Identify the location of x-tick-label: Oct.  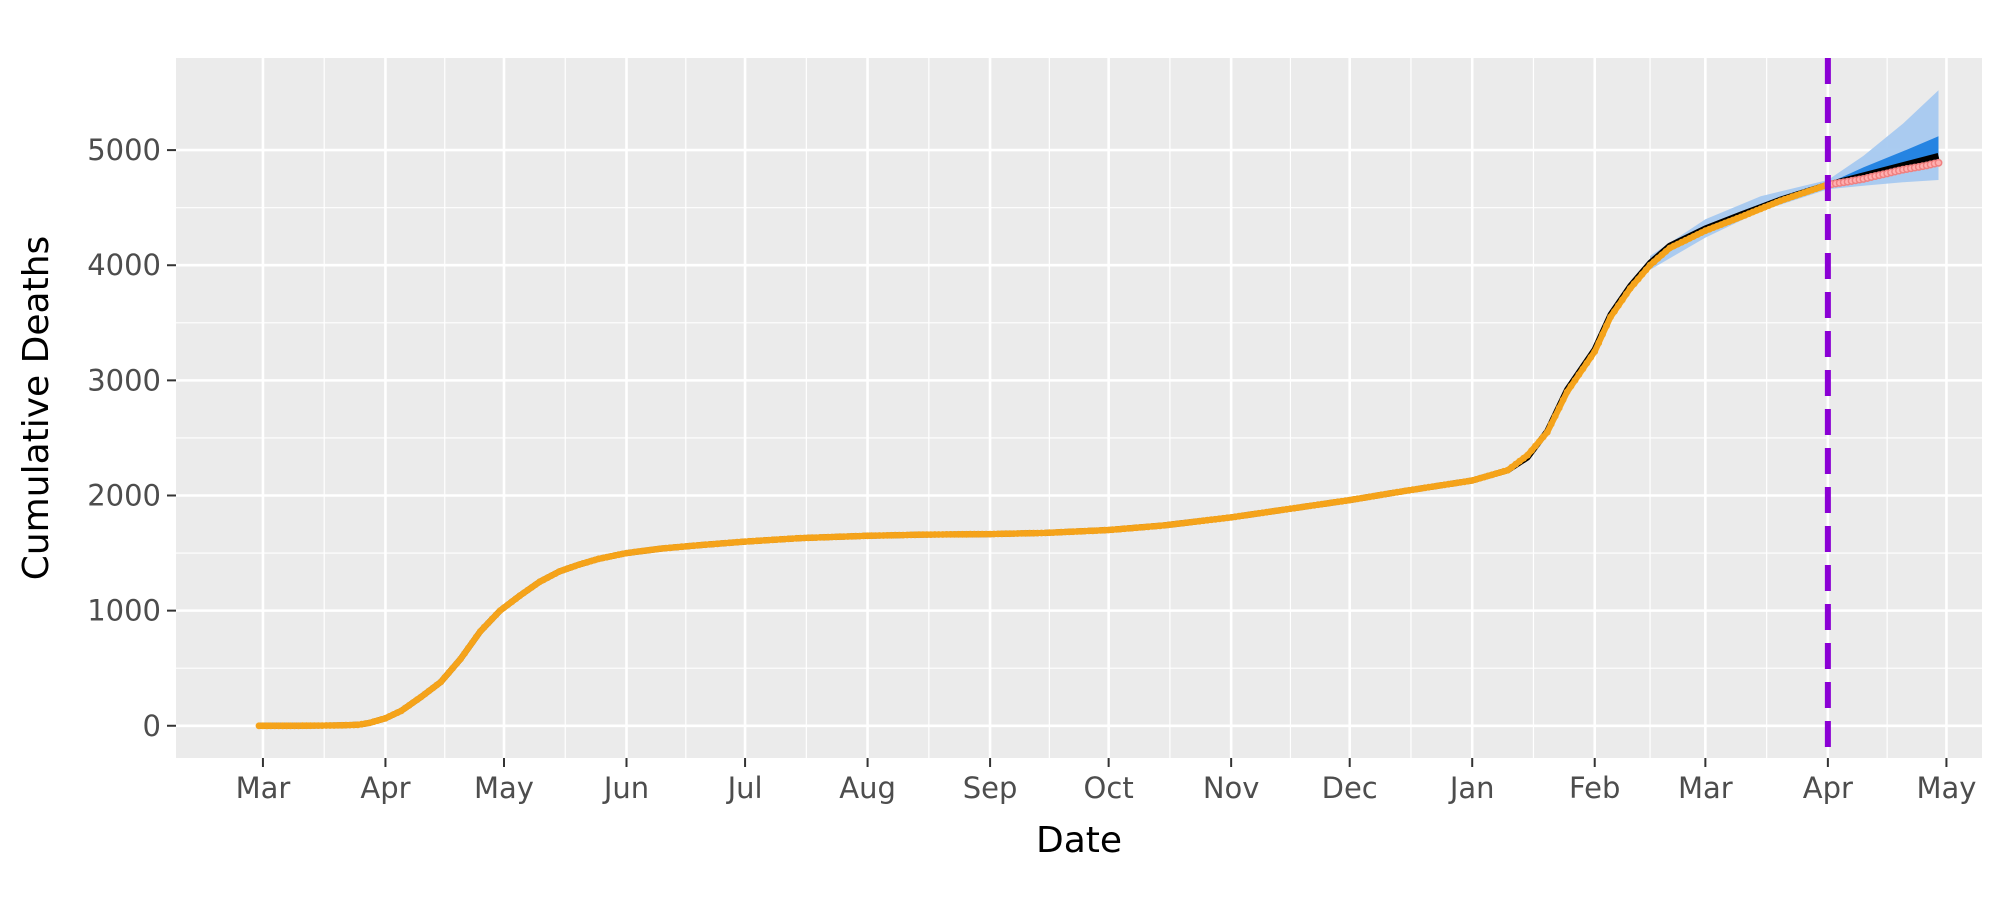
(1109, 788).